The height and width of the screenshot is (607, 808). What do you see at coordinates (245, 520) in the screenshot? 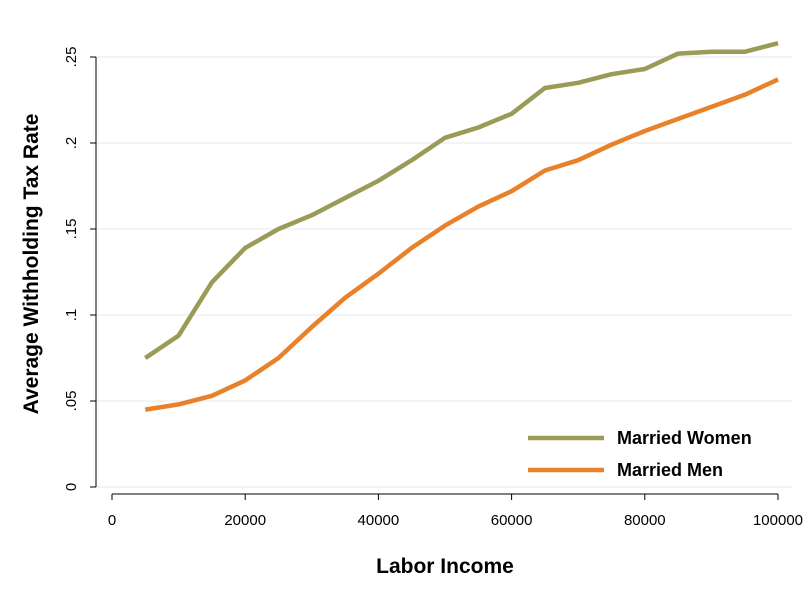
I see `x-tick-label: 20000` at bounding box center [245, 520].